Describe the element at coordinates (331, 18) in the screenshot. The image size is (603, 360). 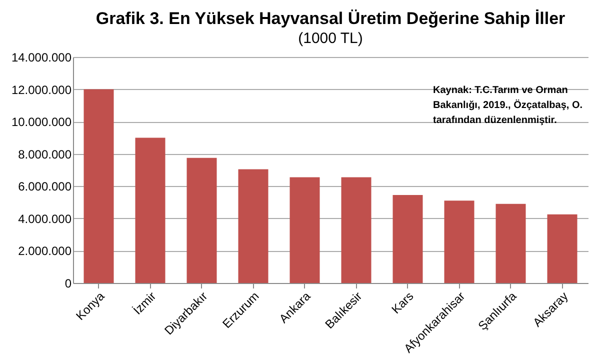
I see `chart-title: Grafik 3. En Yüksek Hayvansal Üretim Değerine Sahip İller` at that location.